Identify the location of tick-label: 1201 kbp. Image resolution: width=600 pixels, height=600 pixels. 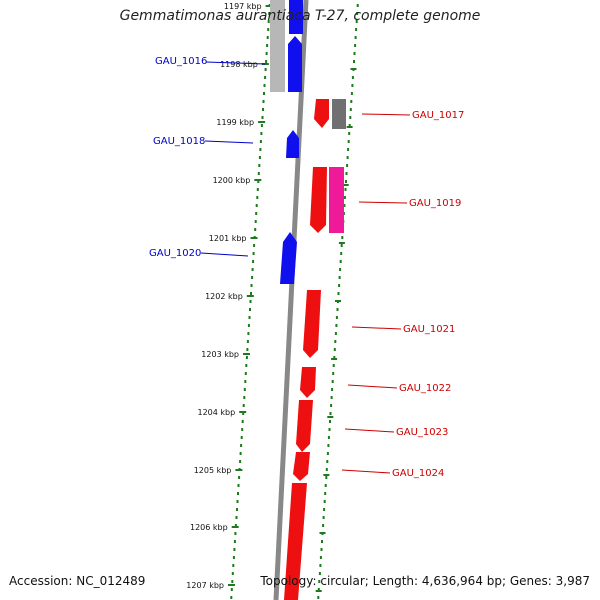
(228, 238).